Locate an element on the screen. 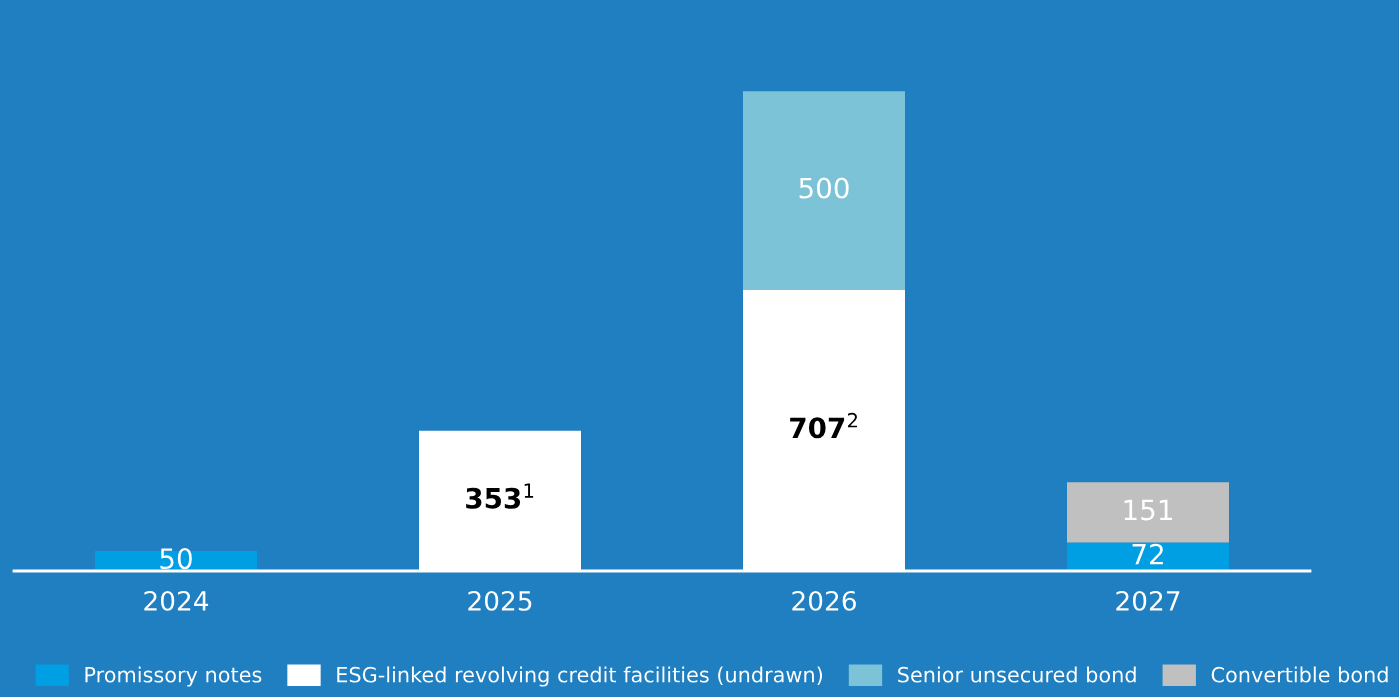 This screenshot has width=1399, height=697. legend-label: ESG-linked revolving credit facilities (undrawn) is located at coordinates (580, 676).